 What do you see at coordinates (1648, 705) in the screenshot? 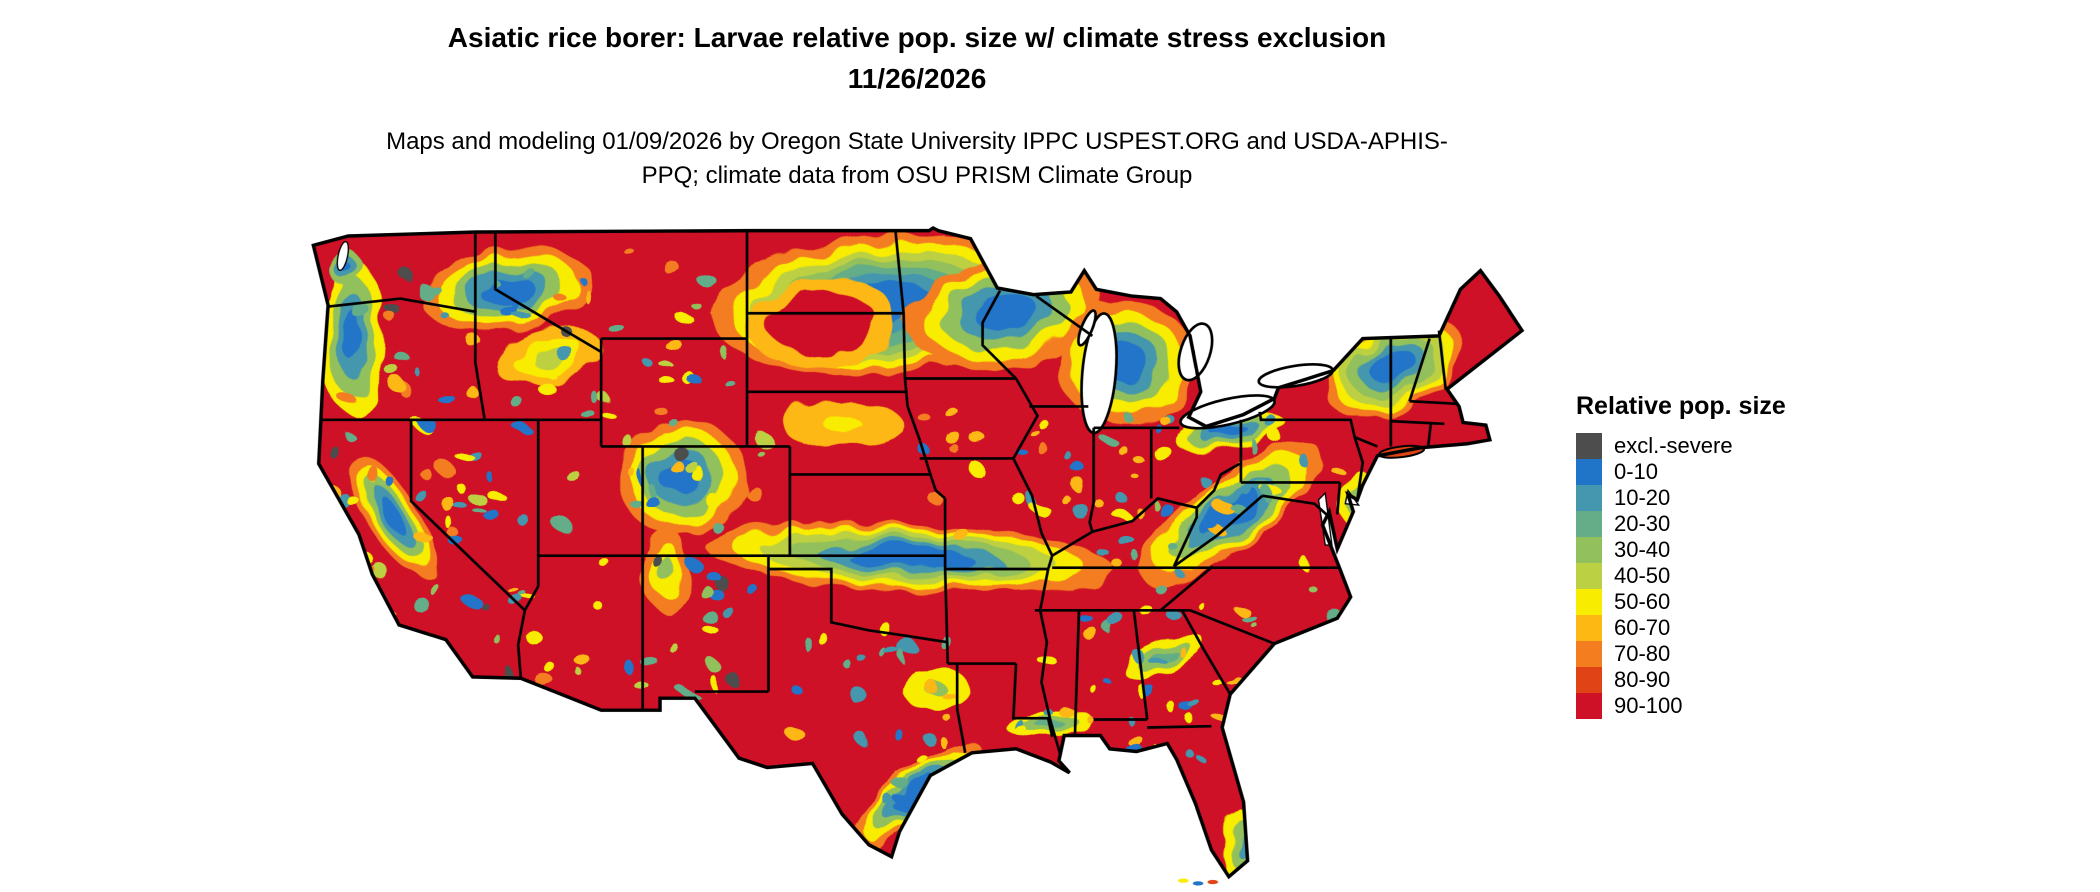
I see `legend-item-label: 90-100` at bounding box center [1648, 705].